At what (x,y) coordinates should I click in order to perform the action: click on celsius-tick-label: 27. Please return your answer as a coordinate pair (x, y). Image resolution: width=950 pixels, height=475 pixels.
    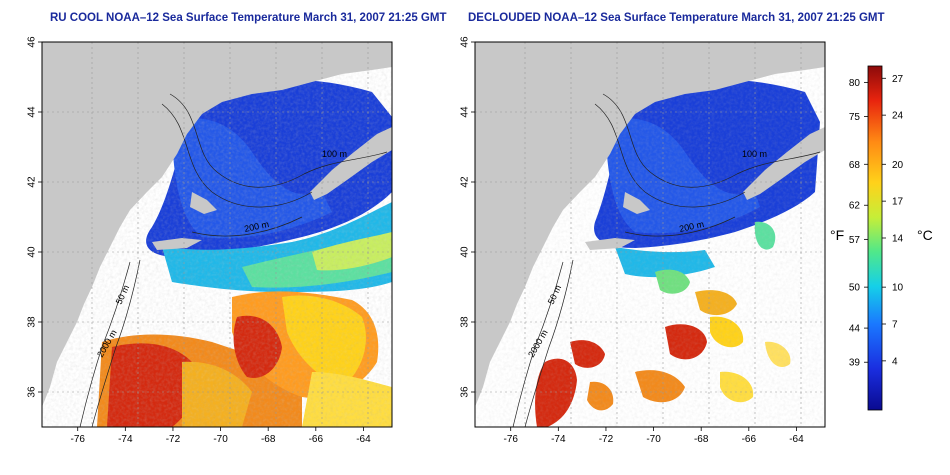
    Looking at the image, I should click on (898, 79).